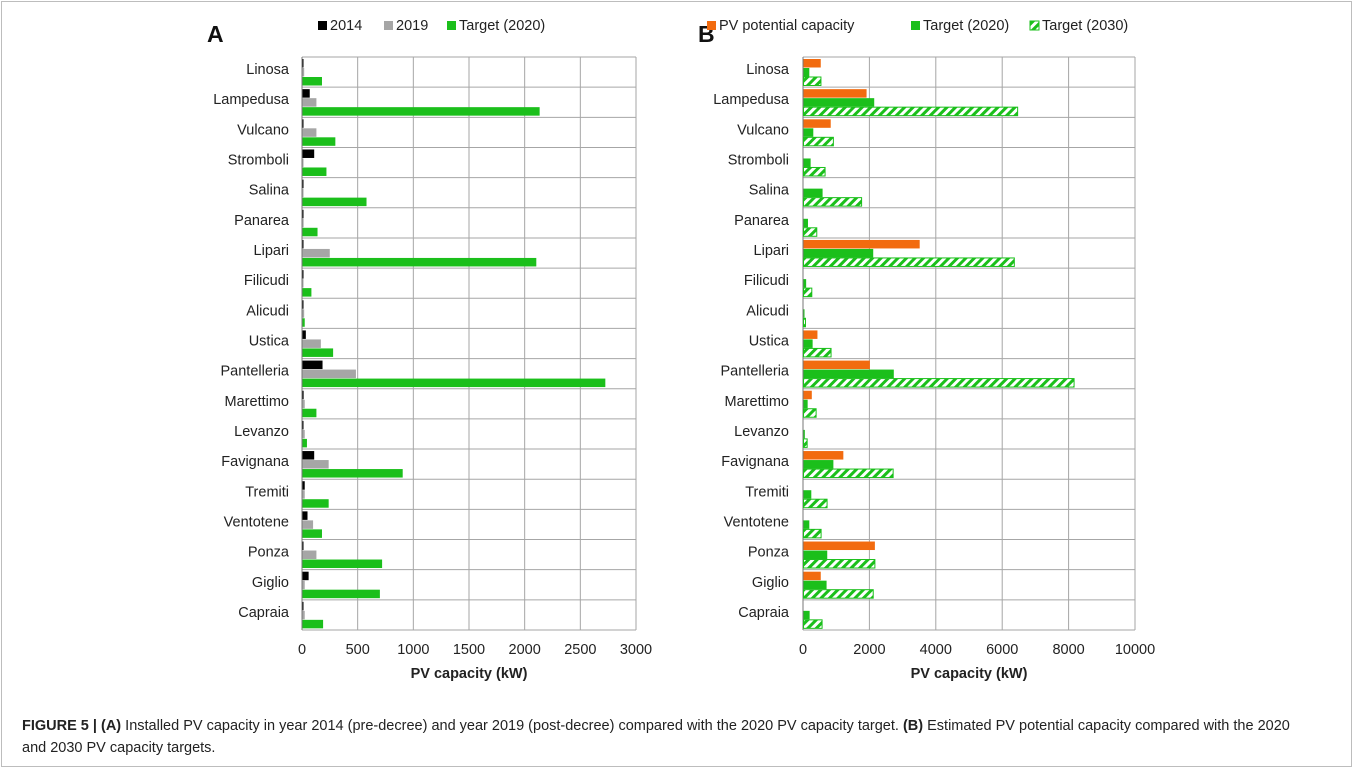 This screenshot has width=1354, height=769. Describe the element at coordinates (758, 161) in the screenshot. I see `panel-b-category-label: Stromboli` at that location.